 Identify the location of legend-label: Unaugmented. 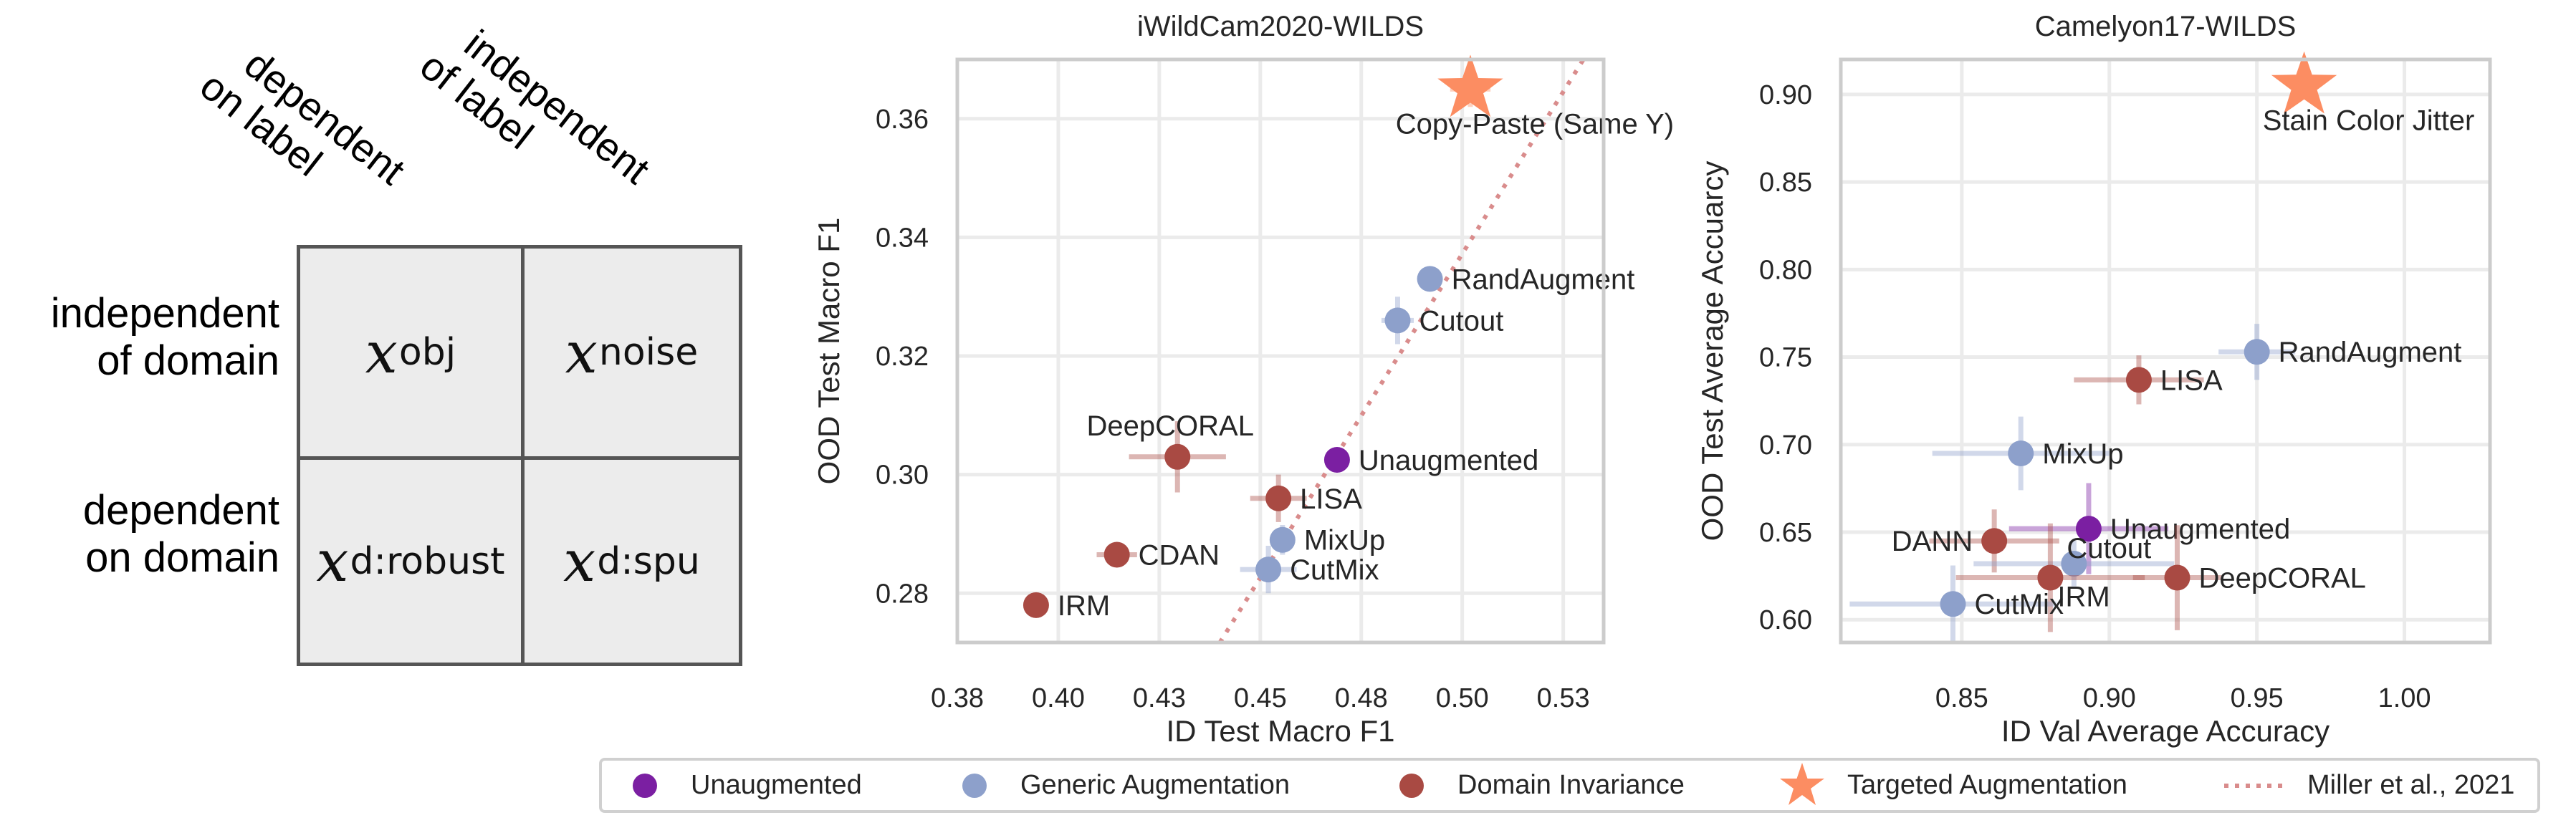
(777, 785).